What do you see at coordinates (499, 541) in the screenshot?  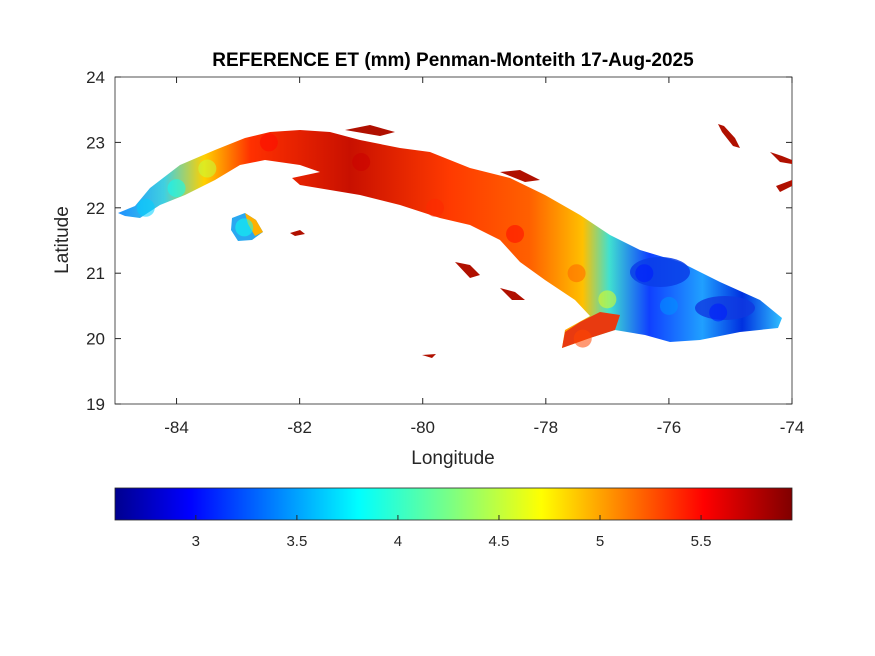 I see `colorbar-tick-label: 4.5` at bounding box center [499, 541].